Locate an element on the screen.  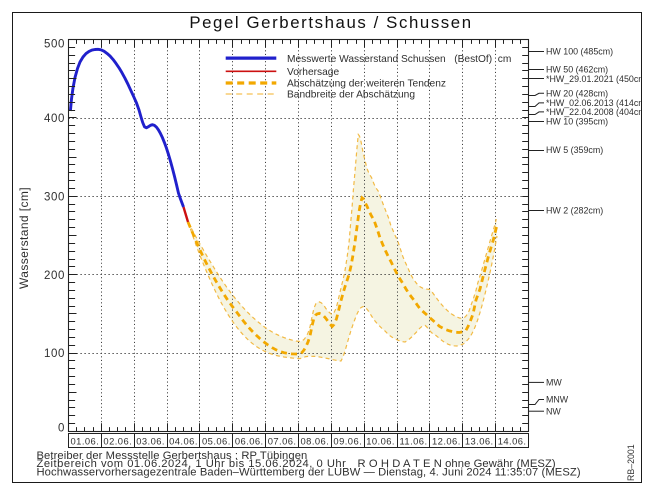
svg-text: 300 is located at coordinates (54, 197).